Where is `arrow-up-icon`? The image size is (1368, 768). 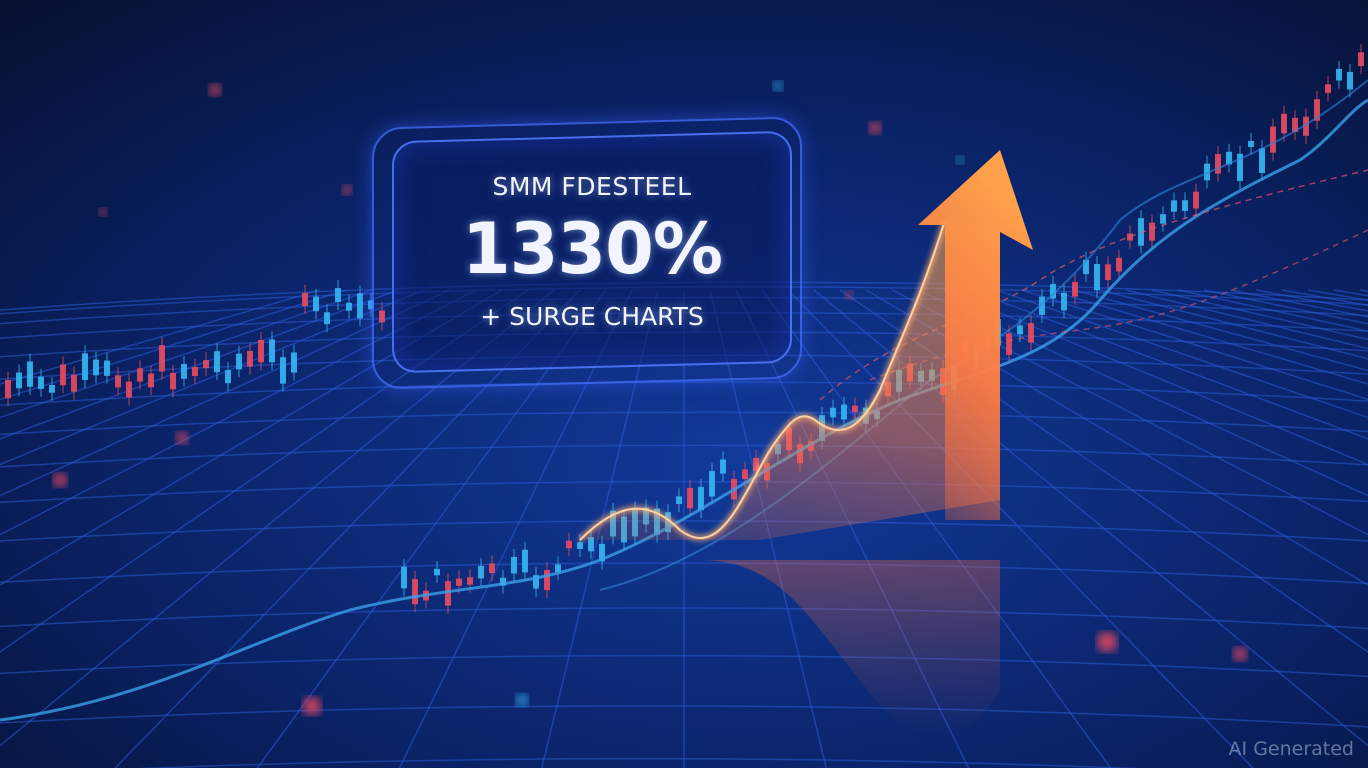 arrow-up-icon is located at coordinates (975, 335).